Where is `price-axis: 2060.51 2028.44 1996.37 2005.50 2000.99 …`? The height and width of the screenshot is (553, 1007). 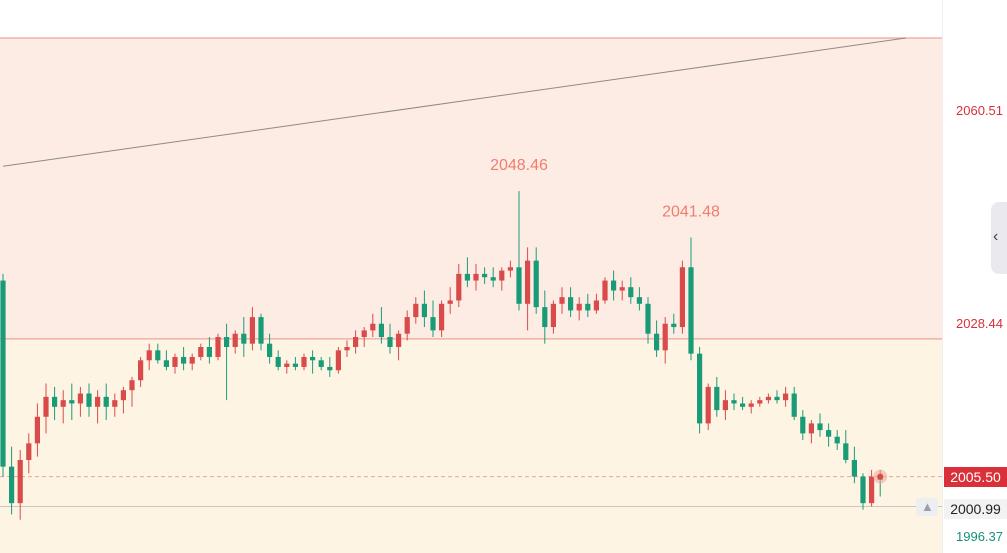
price-axis: 2060.51 2028.44 1996.37 2005.50 2000.99 … is located at coordinates (974, 276).